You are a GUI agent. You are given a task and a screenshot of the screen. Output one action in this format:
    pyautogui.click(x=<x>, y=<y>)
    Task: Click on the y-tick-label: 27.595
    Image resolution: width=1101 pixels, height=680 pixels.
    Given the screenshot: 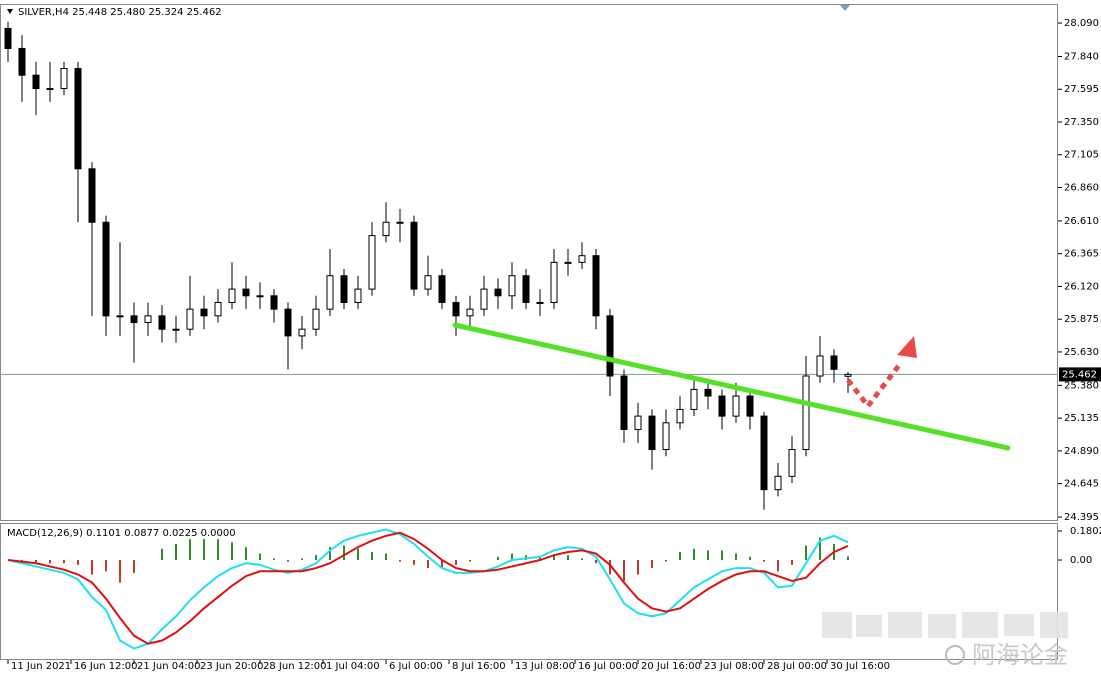 What is the action you would take?
    pyautogui.click(x=1081, y=89)
    